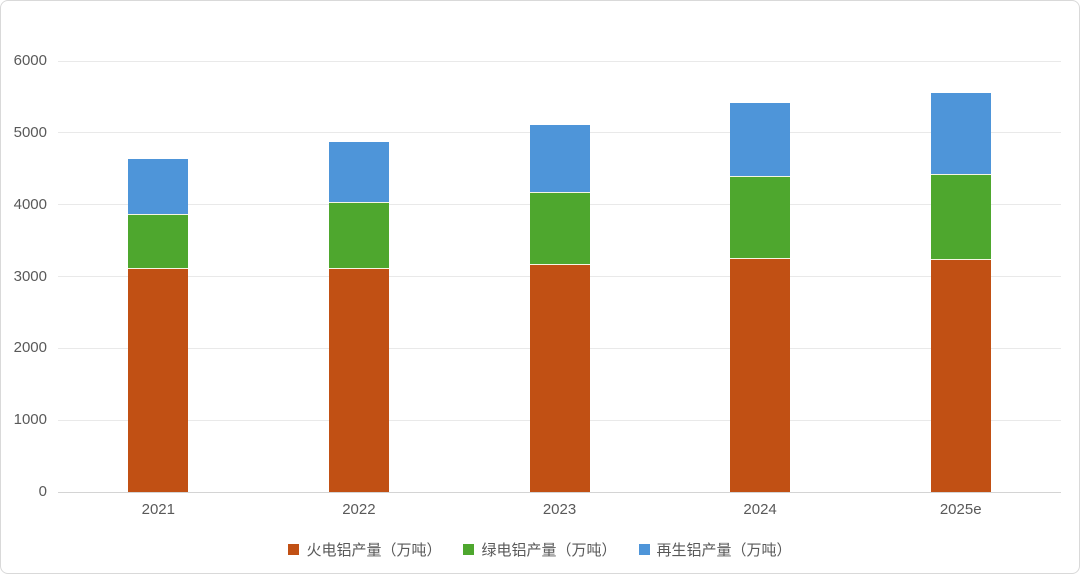 The width and height of the screenshot is (1080, 574). Describe the element at coordinates (158, 380) in the screenshot. I see `bar-segment-series1-2021` at that location.